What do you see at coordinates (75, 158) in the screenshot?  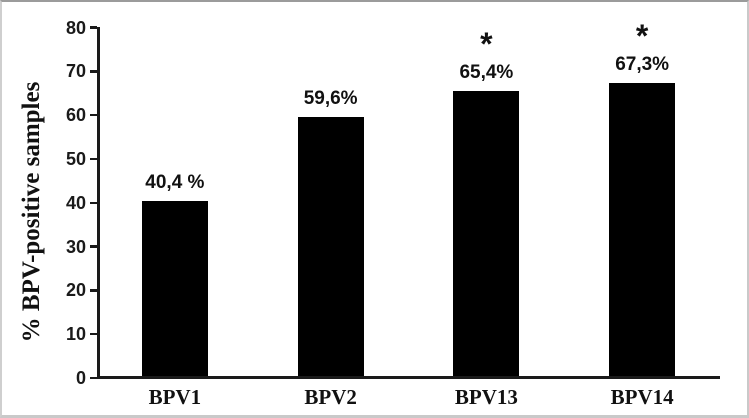 I see `y-tick-label: 50` at bounding box center [75, 158].